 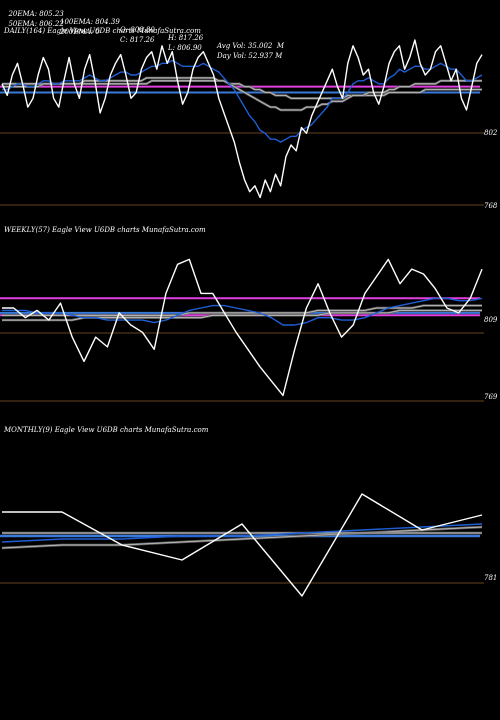 I want to click on monthly-price-label: 781, so click(x=490, y=578).